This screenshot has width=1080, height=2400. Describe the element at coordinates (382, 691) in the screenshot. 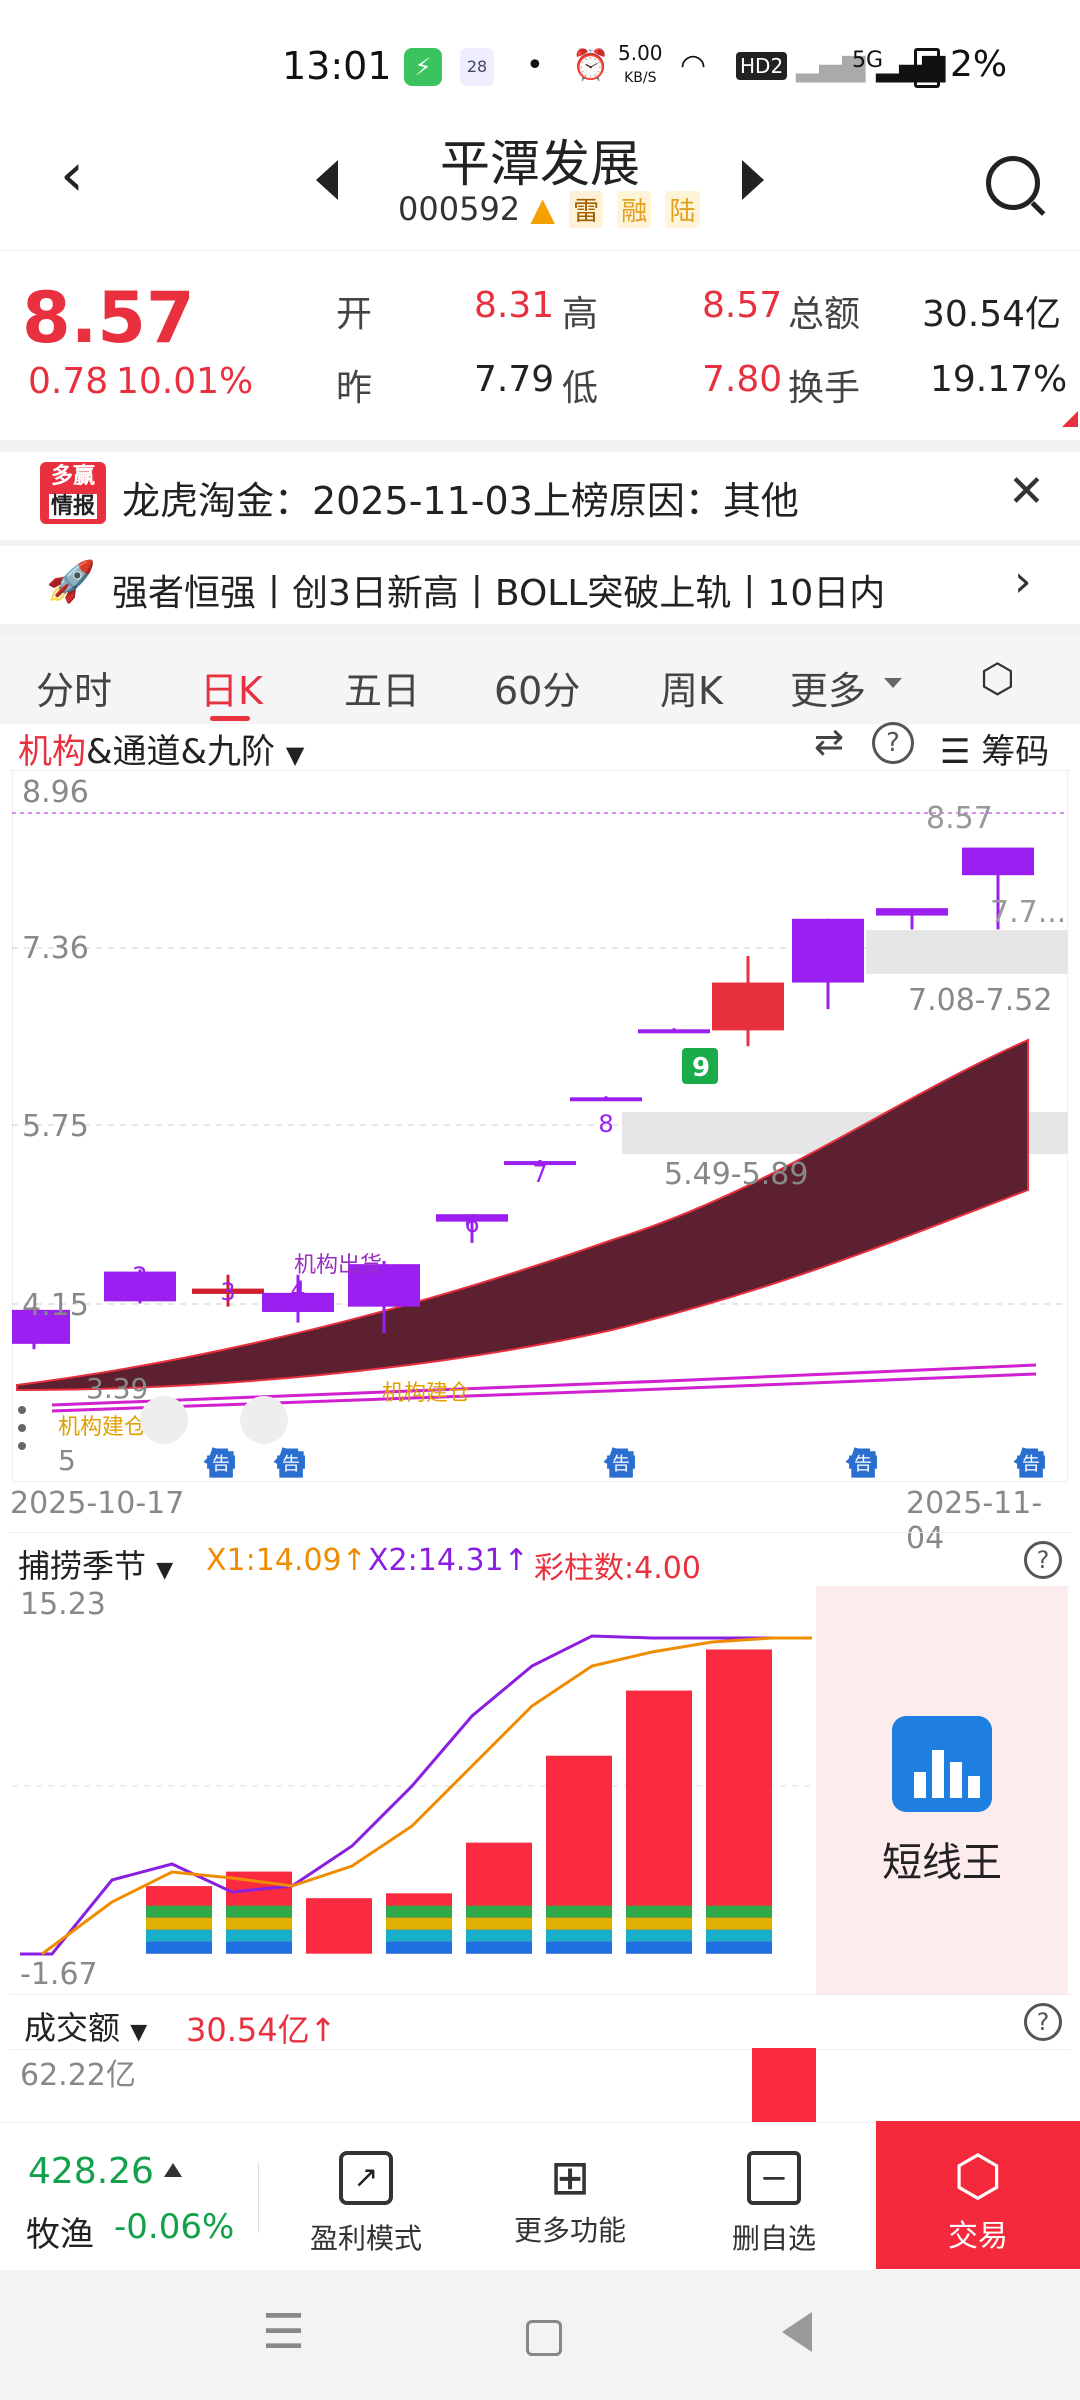

I see `tab-five-day: 五日` at that location.